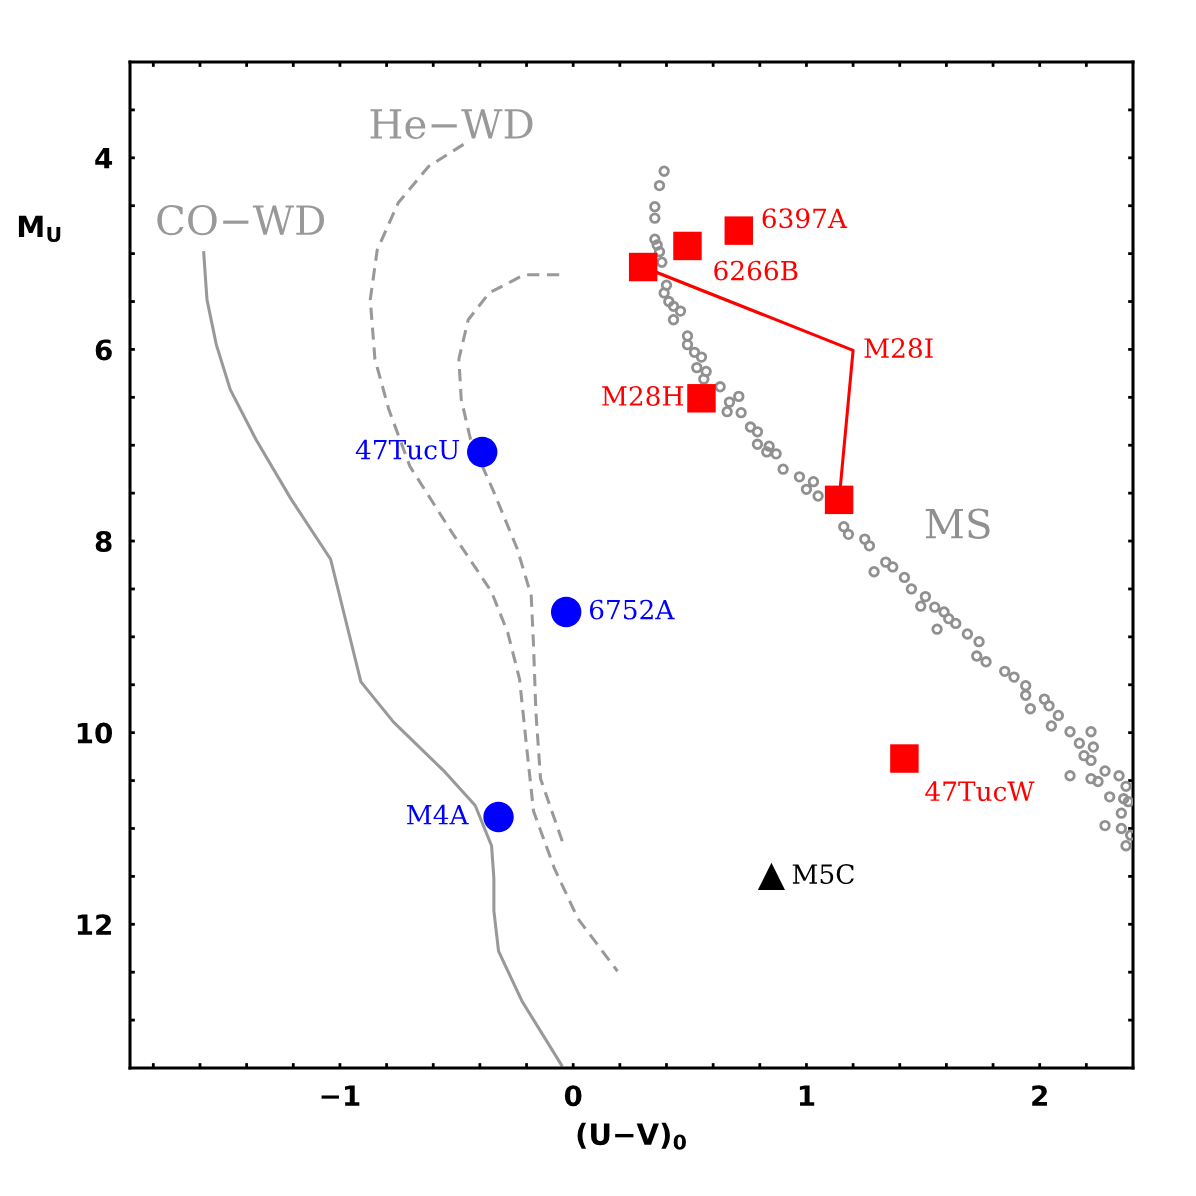  I want to click on annotation: 47TucU, so click(407, 449).